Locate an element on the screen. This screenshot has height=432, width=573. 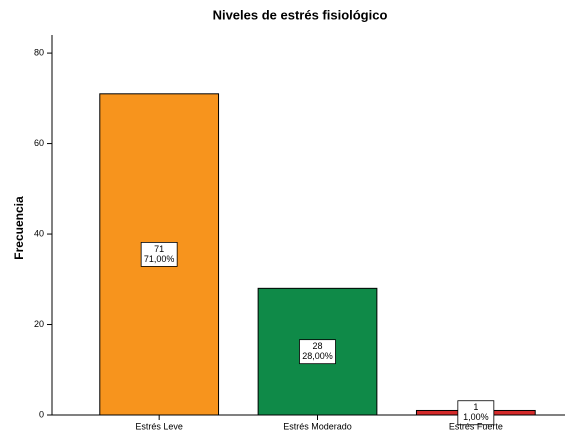
percent-label: 71,00% is located at coordinates (159, 259).